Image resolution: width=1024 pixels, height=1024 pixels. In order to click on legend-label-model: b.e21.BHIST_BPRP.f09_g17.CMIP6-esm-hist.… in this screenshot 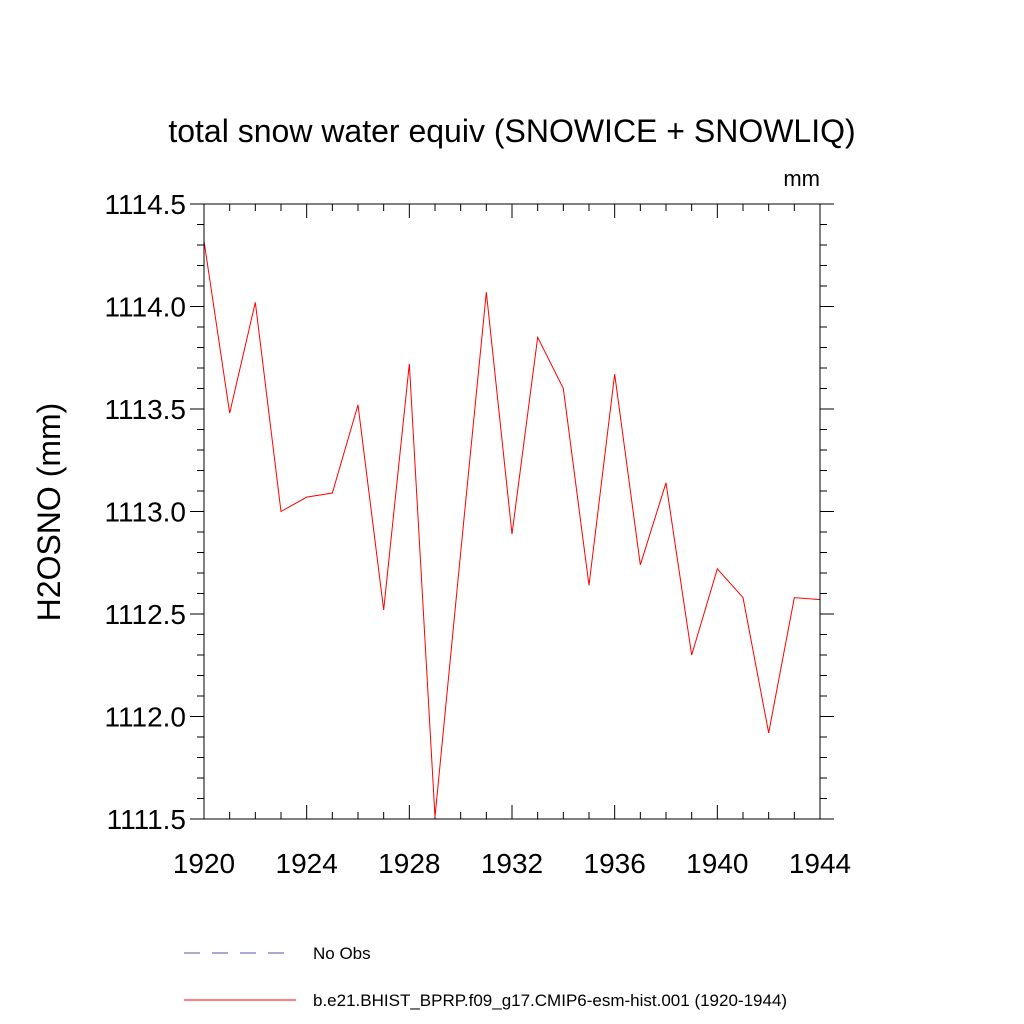, I will do `click(550, 1000)`.